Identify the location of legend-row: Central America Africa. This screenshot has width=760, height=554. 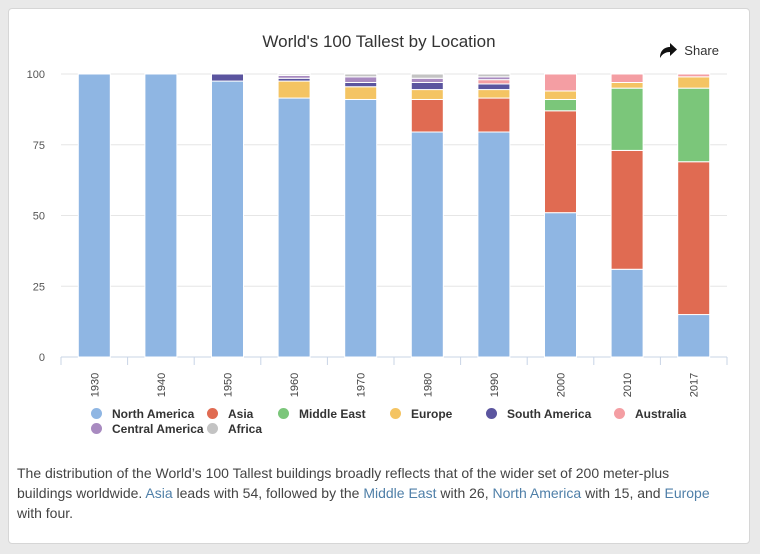
(399, 428).